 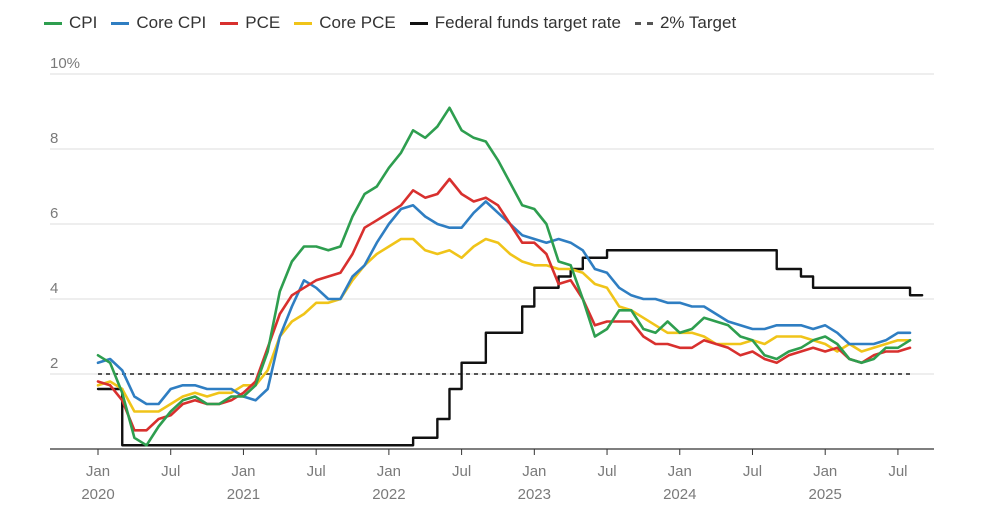 What do you see at coordinates (679, 494) in the screenshot?
I see `x-year-label: 2024` at bounding box center [679, 494].